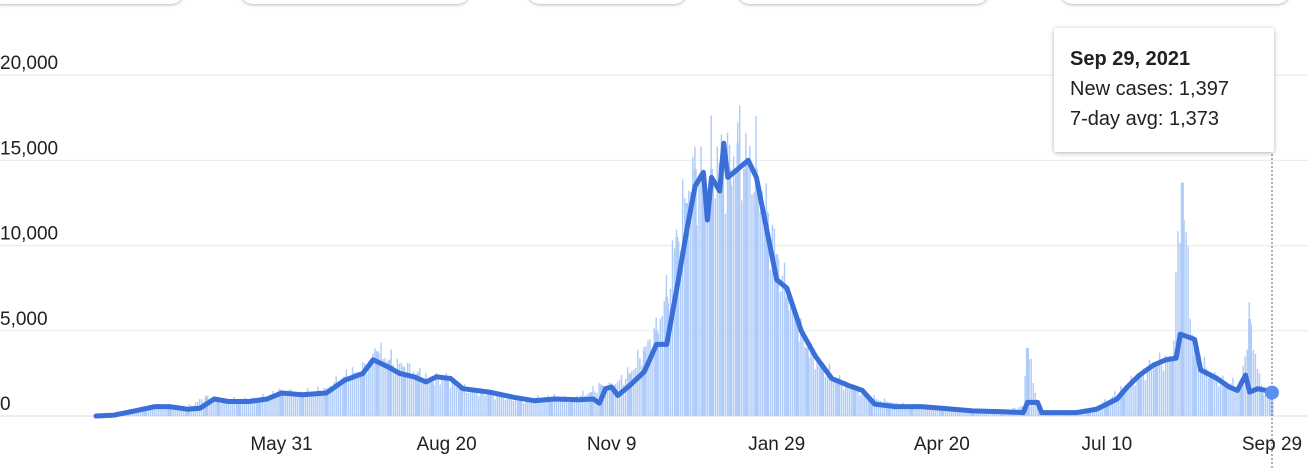 This screenshot has width=1308, height=468. What do you see at coordinates (1272, 392) in the screenshot?
I see `hover-point` at bounding box center [1272, 392].